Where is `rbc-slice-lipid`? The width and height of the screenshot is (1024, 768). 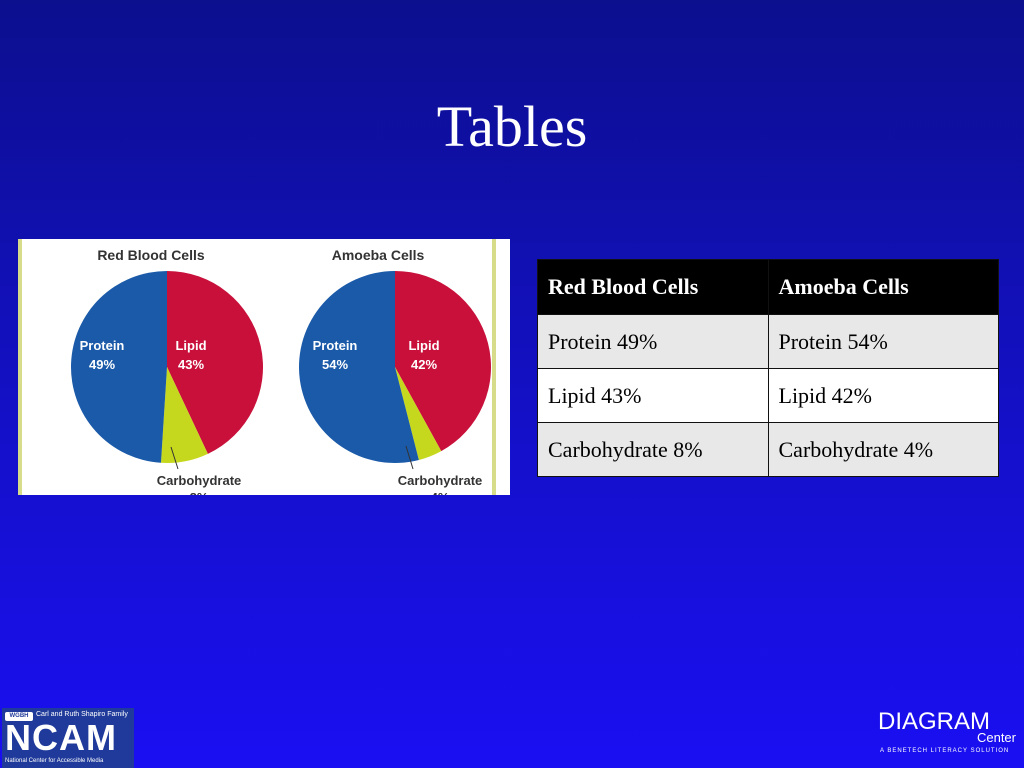 rbc-slice-lipid is located at coordinates (215, 362).